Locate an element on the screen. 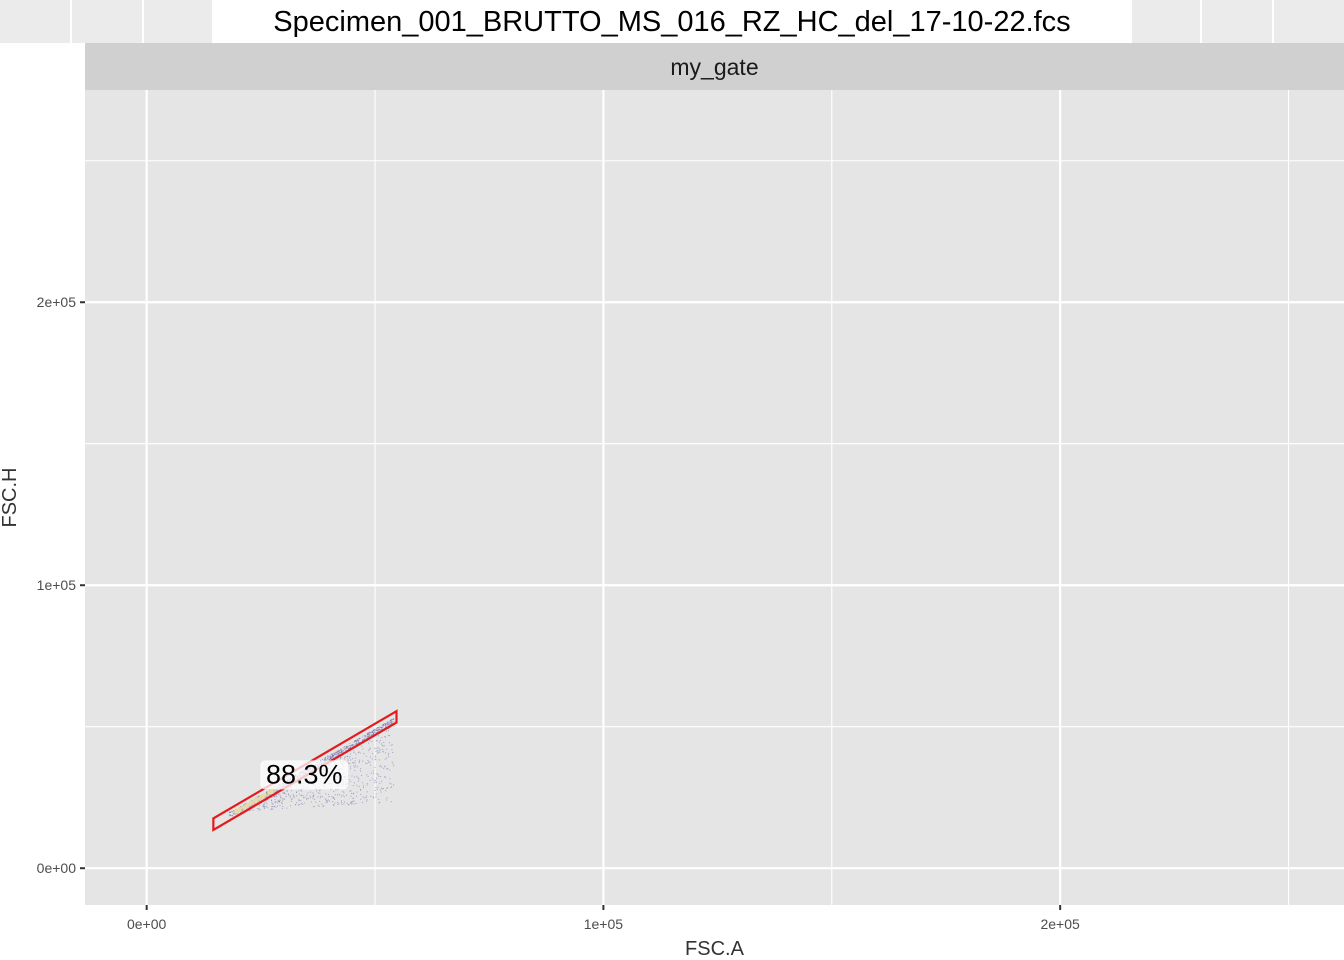  gate-polygon is located at coordinates (305, 770).